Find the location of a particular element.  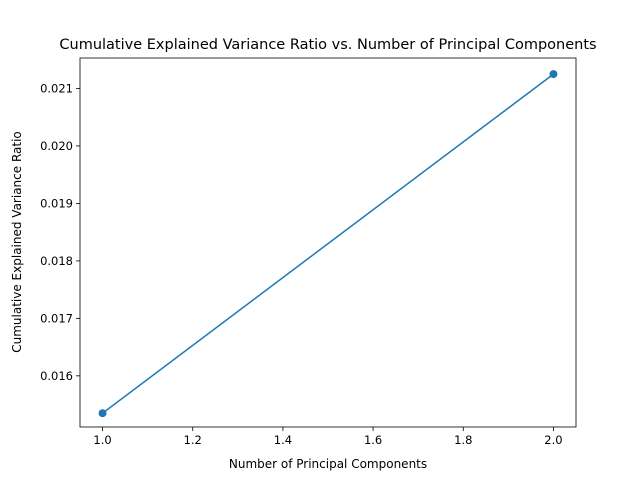

x-tick-label: 1.8 is located at coordinates (463, 440).